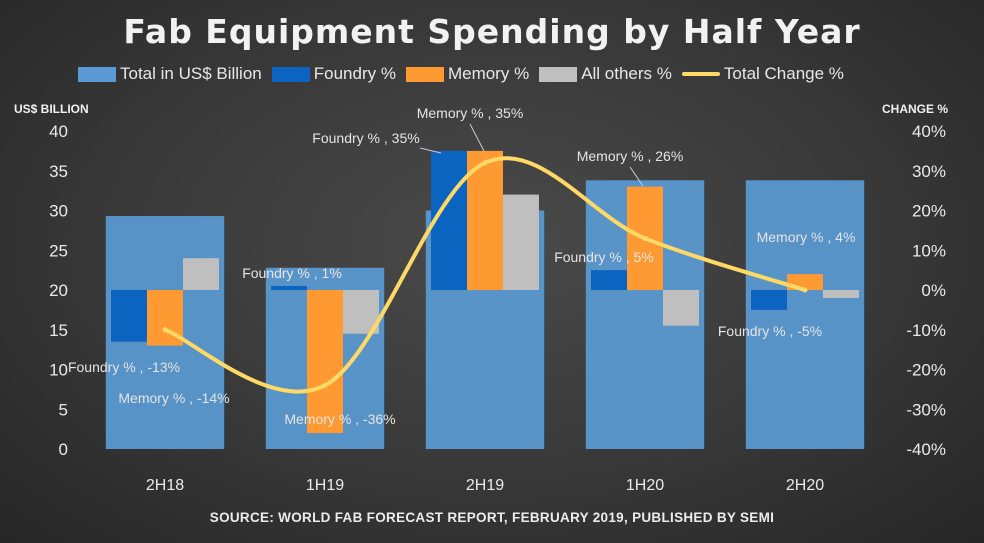 The width and height of the screenshot is (984, 543). What do you see at coordinates (173, 398) in the screenshot?
I see `data-label: Memory % , -14%` at bounding box center [173, 398].